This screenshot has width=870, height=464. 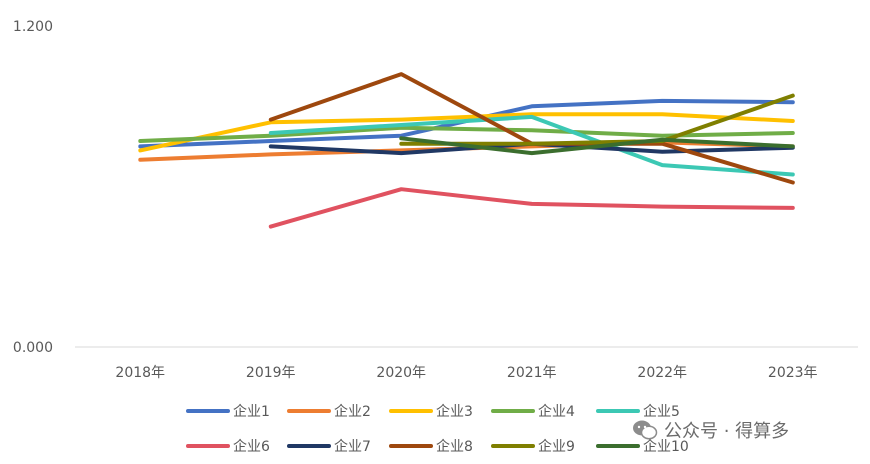 I want to click on legend-label: 企业1, so click(x=251, y=411).